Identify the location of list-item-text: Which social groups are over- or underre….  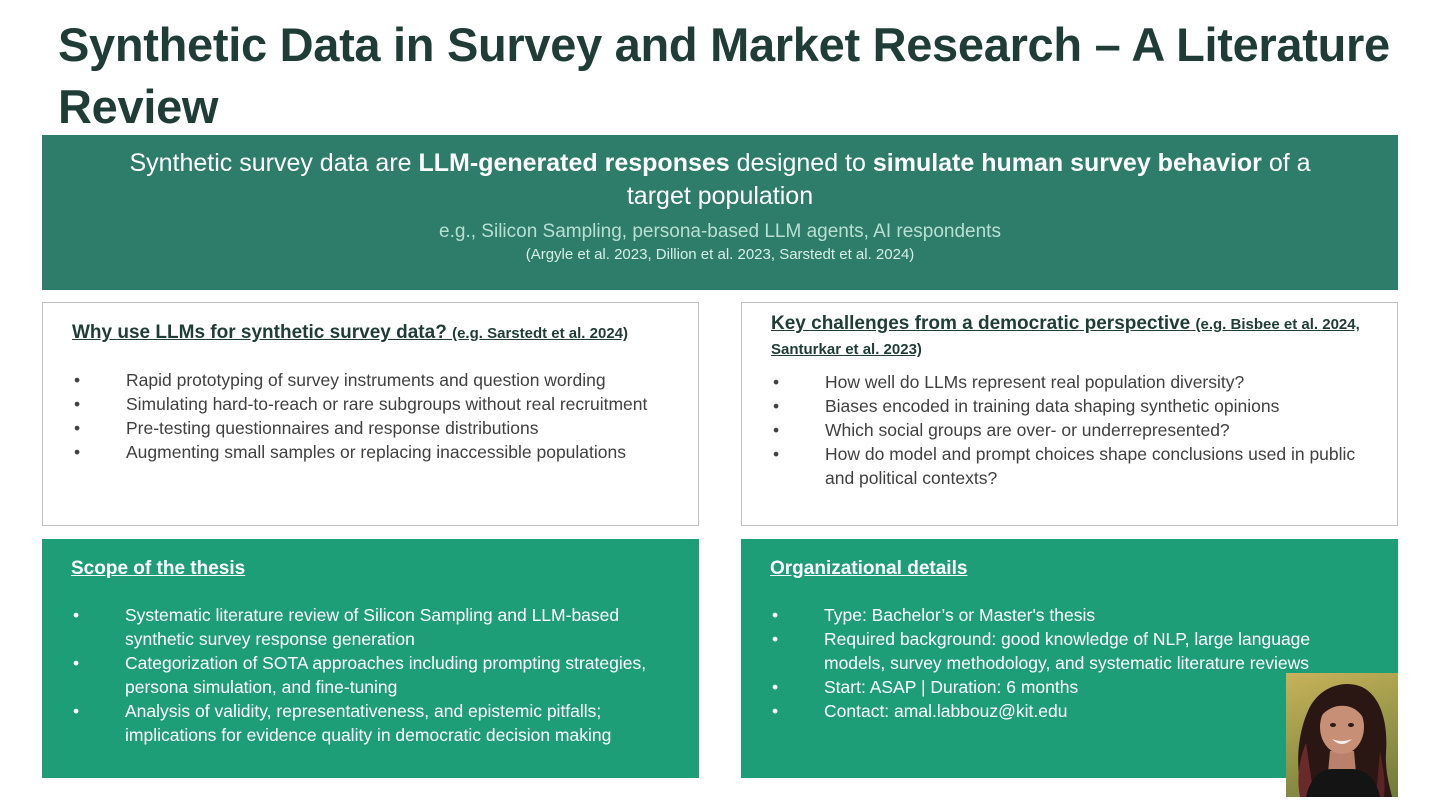
(1027, 430).